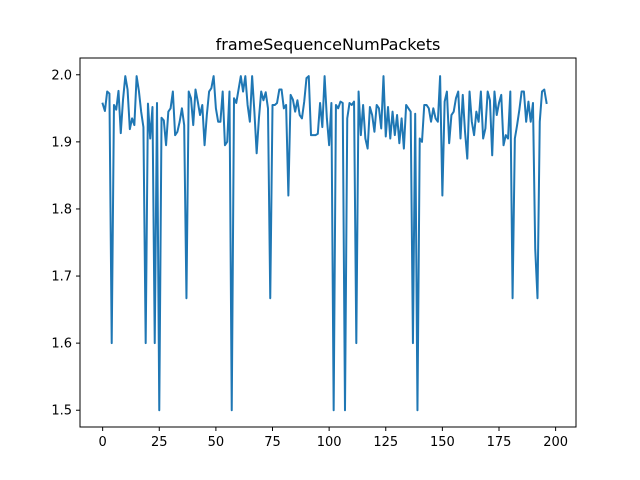  I want to click on x-tick-label: 125, so click(385, 442).